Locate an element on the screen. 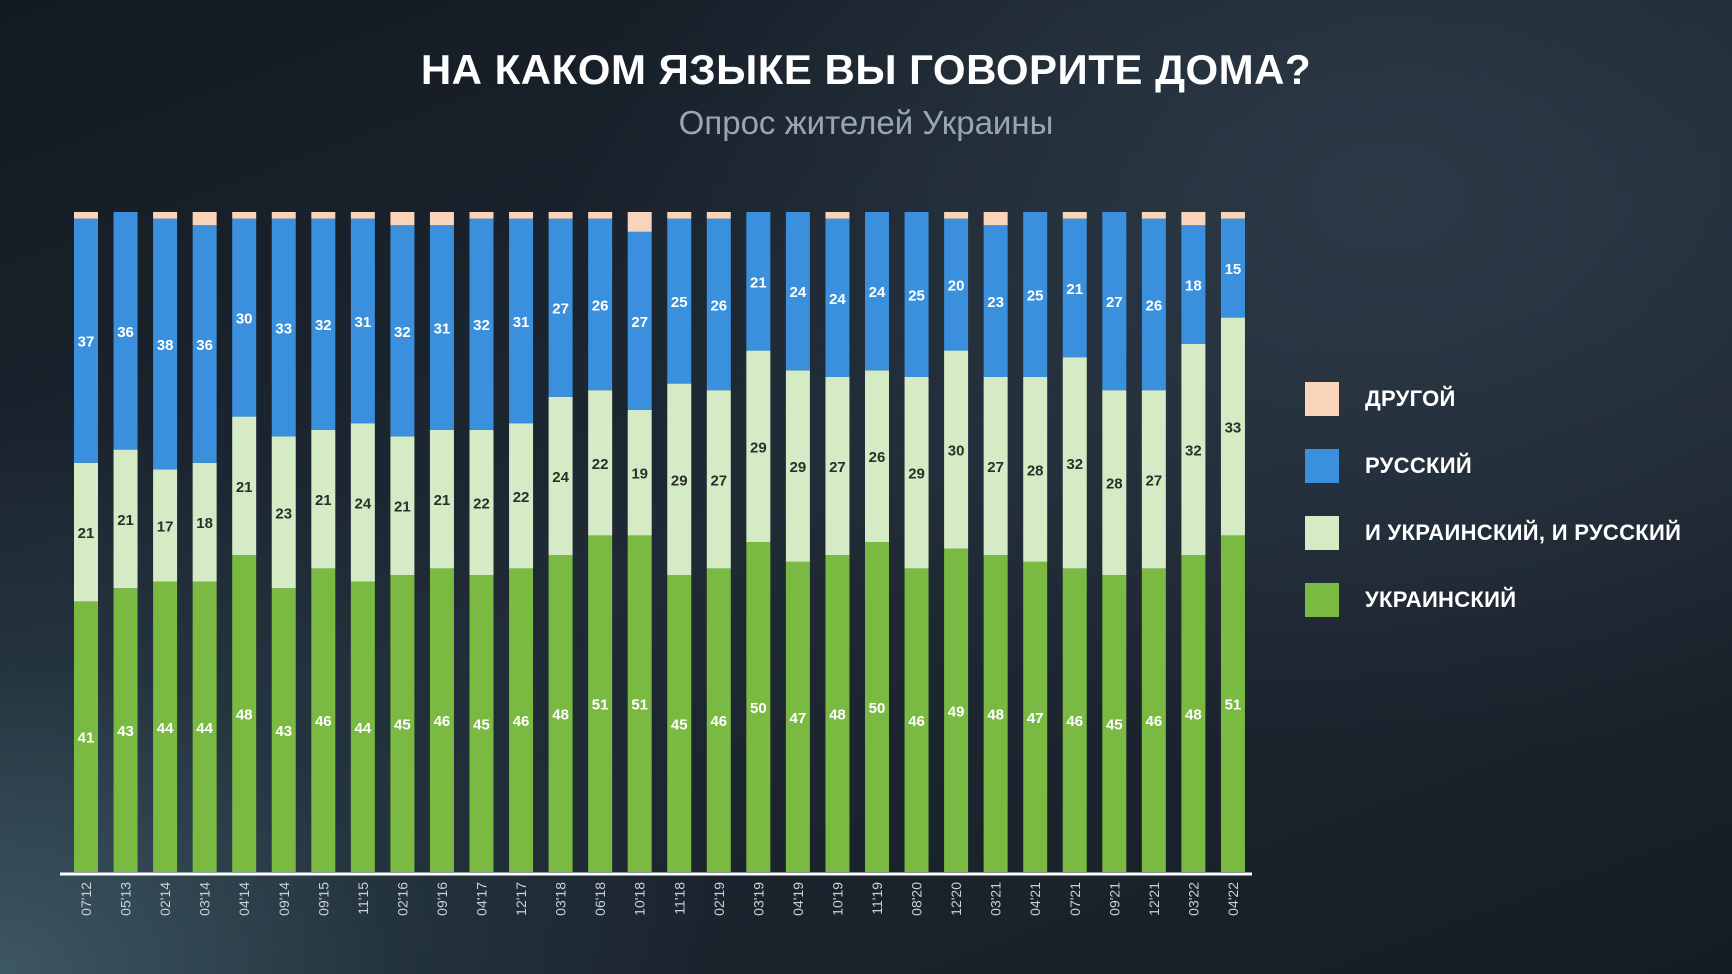 The width and height of the screenshot is (1732, 974). x-tick-label: 03'18 is located at coordinates (561, 899).